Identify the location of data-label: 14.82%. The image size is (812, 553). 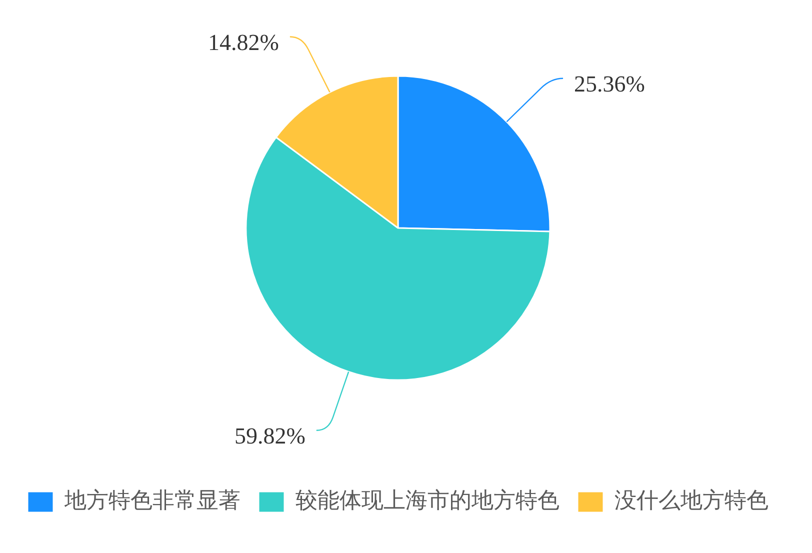
(243, 42).